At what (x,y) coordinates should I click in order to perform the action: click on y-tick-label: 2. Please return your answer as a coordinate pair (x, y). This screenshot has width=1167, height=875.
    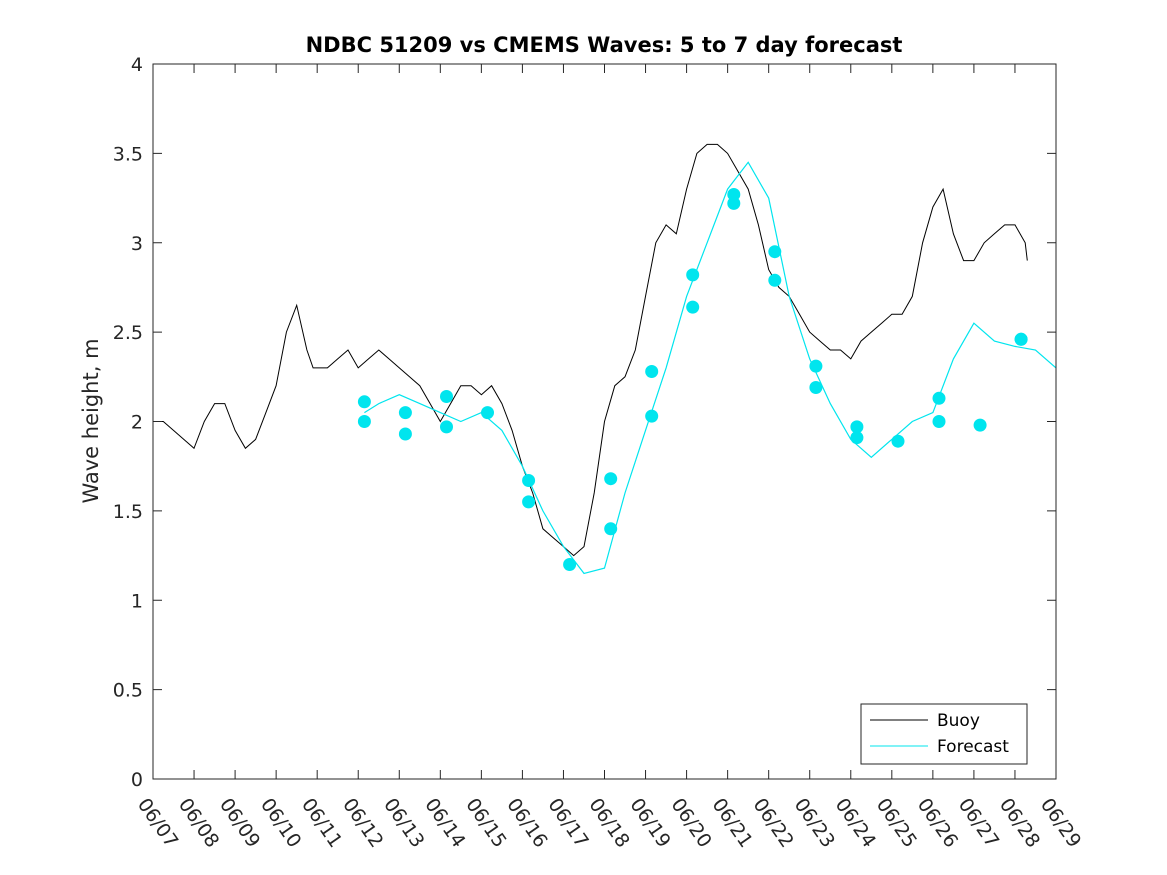
    Looking at the image, I should click on (137, 423).